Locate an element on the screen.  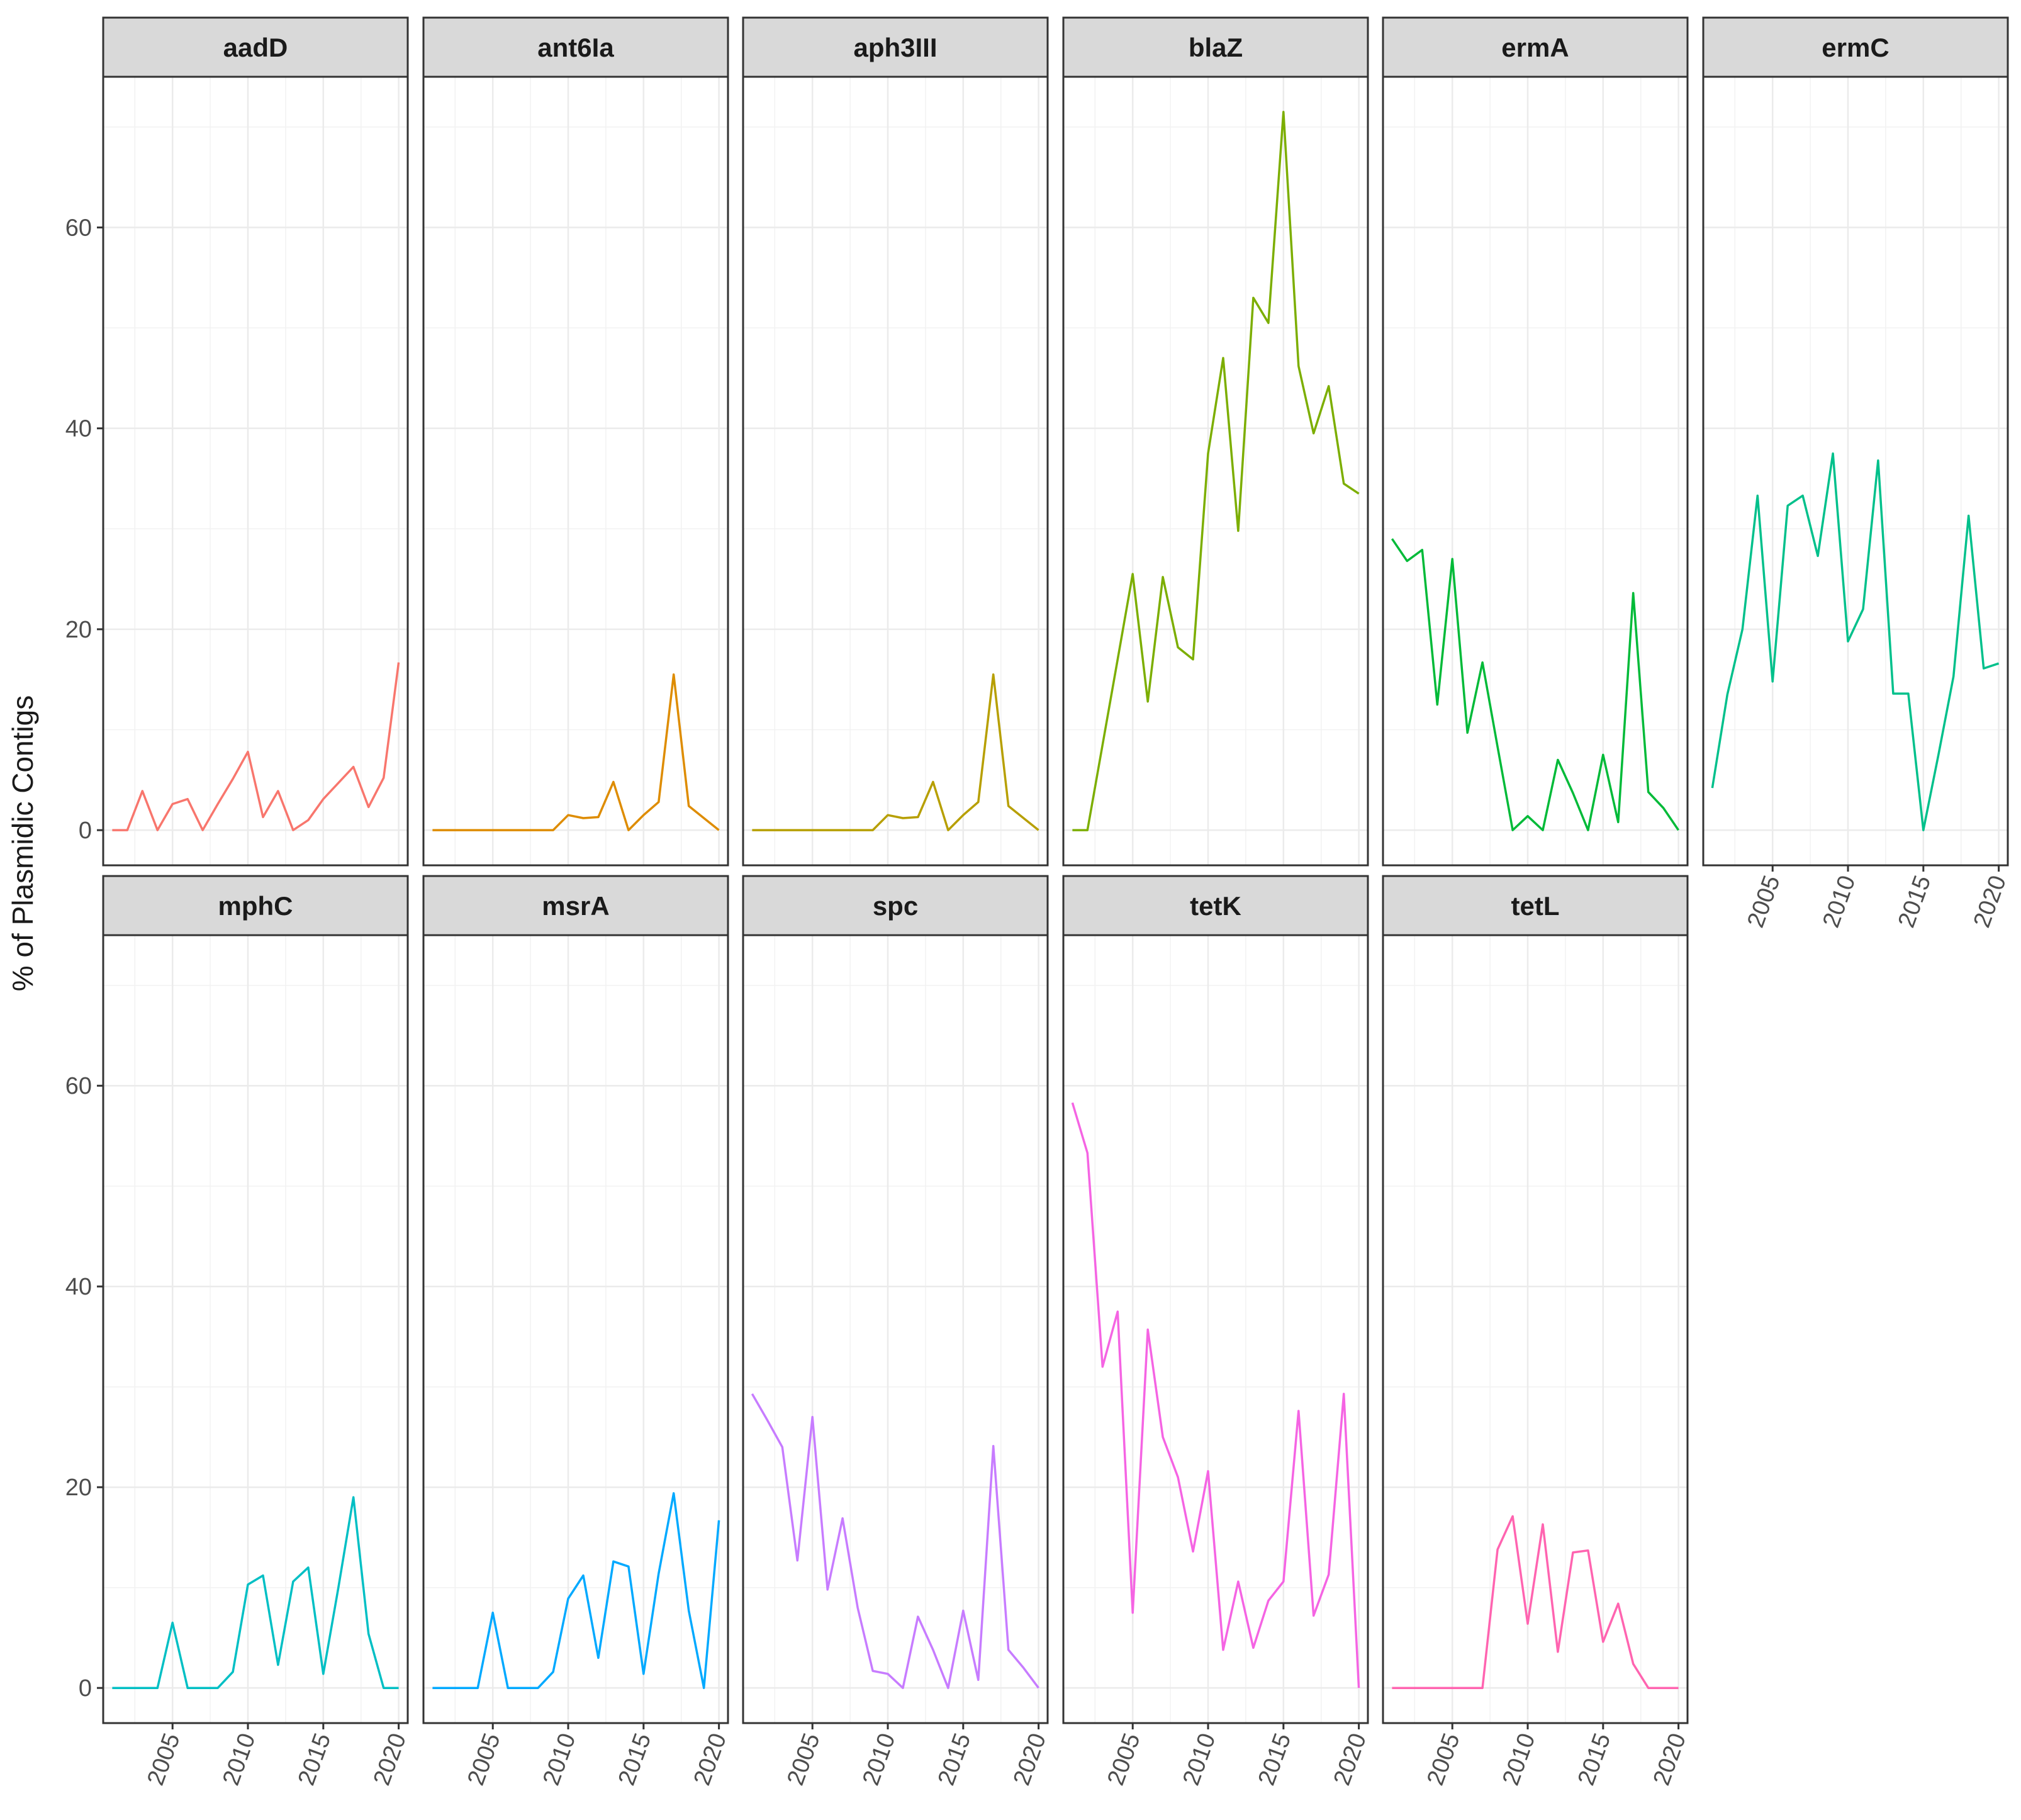
series-line-mphC is located at coordinates (255, 1592).